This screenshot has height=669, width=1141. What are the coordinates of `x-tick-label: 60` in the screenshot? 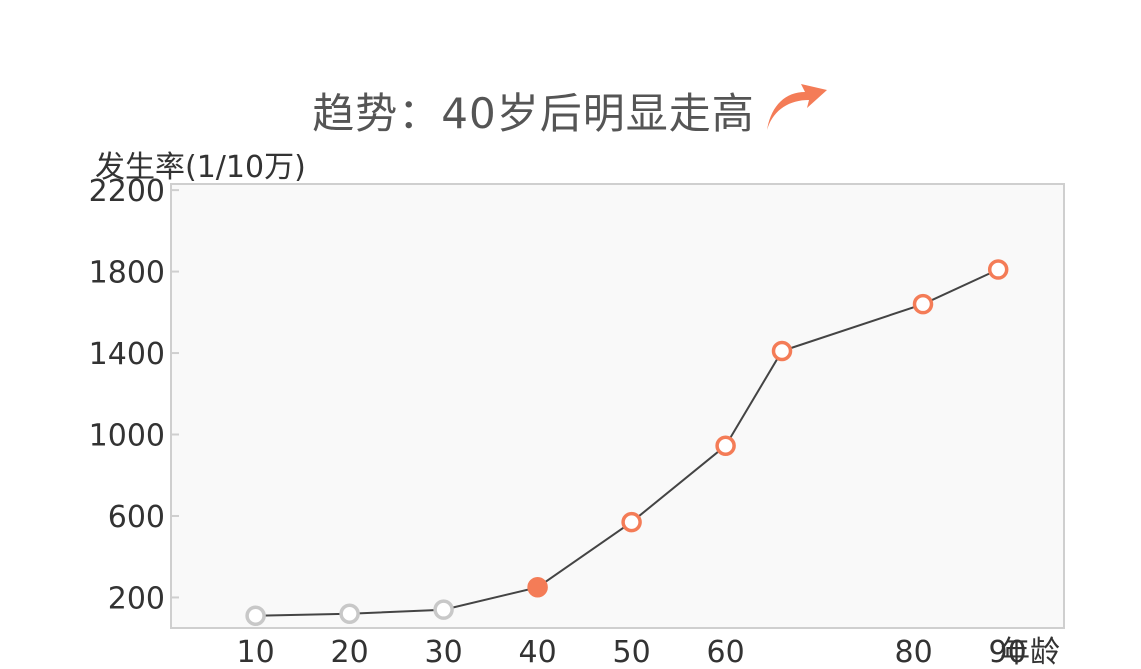 It's located at (726, 652).